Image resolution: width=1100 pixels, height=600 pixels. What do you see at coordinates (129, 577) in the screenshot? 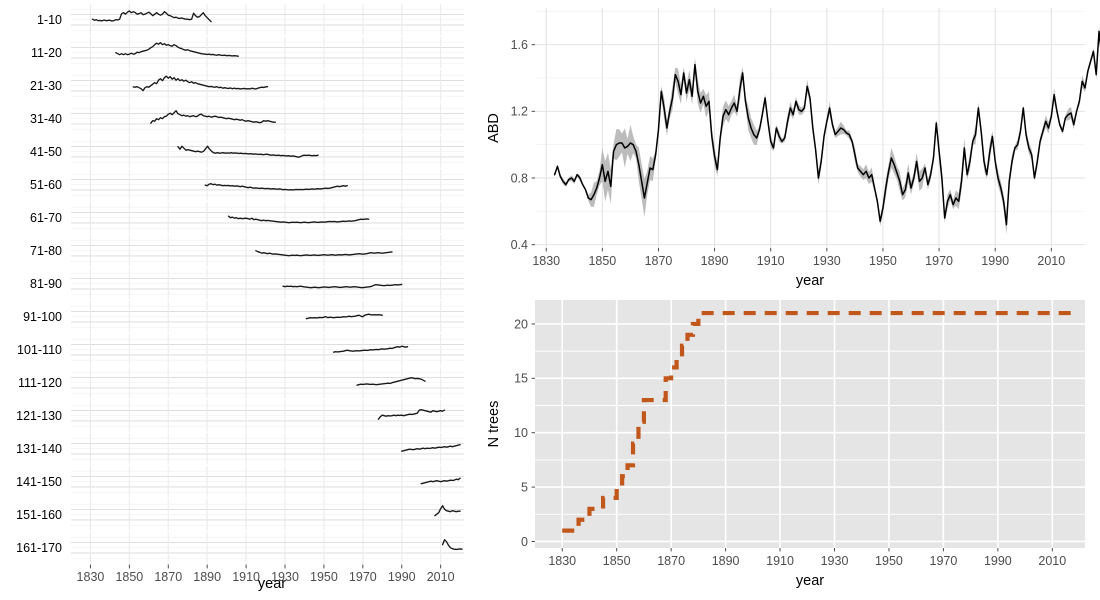
I see `panel-a-x-tick-label: 1850` at bounding box center [129, 577].